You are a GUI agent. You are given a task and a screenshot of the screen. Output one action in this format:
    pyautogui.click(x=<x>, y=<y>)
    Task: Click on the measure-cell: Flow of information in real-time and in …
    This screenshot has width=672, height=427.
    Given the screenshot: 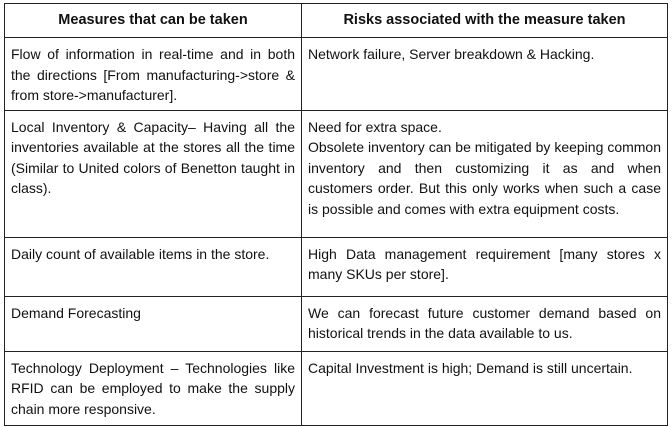 What is the action you would take?
    pyautogui.click(x=153, y=74)
    